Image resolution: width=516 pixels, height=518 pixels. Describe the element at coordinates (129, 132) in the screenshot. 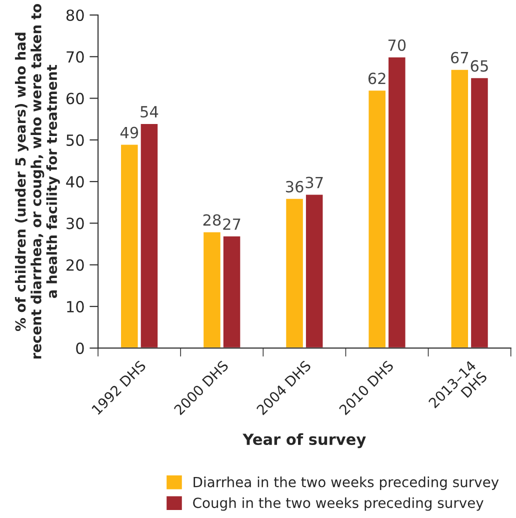

I see `data-label: 49` at that location.